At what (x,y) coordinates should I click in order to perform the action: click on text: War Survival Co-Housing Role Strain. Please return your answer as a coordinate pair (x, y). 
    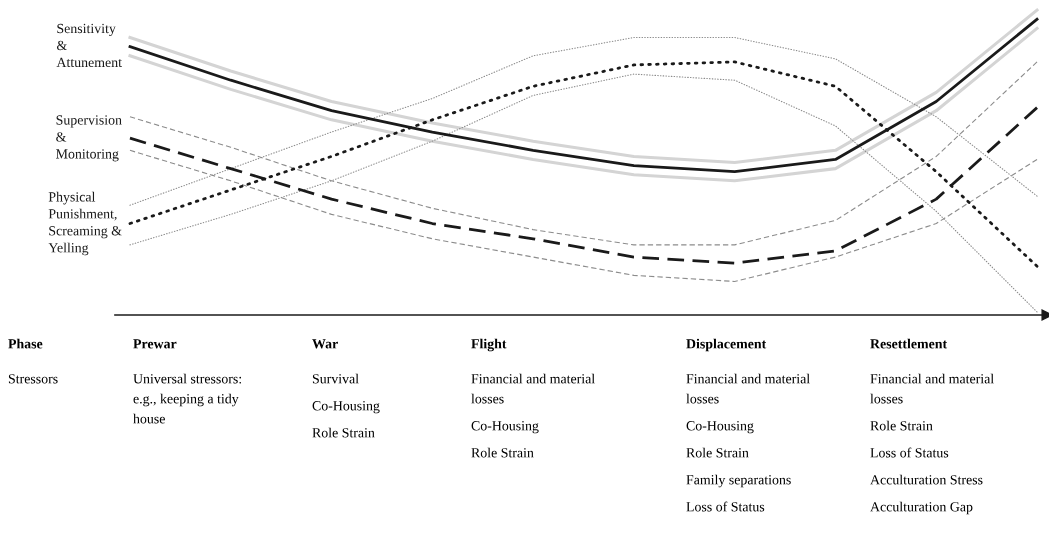
    Looking at the image, I should click on (346, 388).